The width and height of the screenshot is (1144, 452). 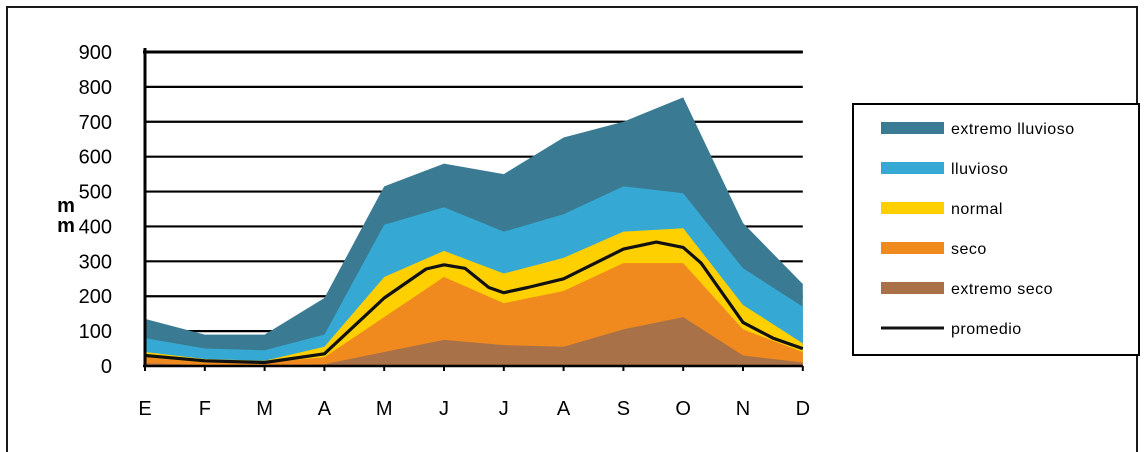 What do you see at coordinates (623, 409) in the screenshot?
I see `x-tick-label: S` at bounding box center [623, 409].